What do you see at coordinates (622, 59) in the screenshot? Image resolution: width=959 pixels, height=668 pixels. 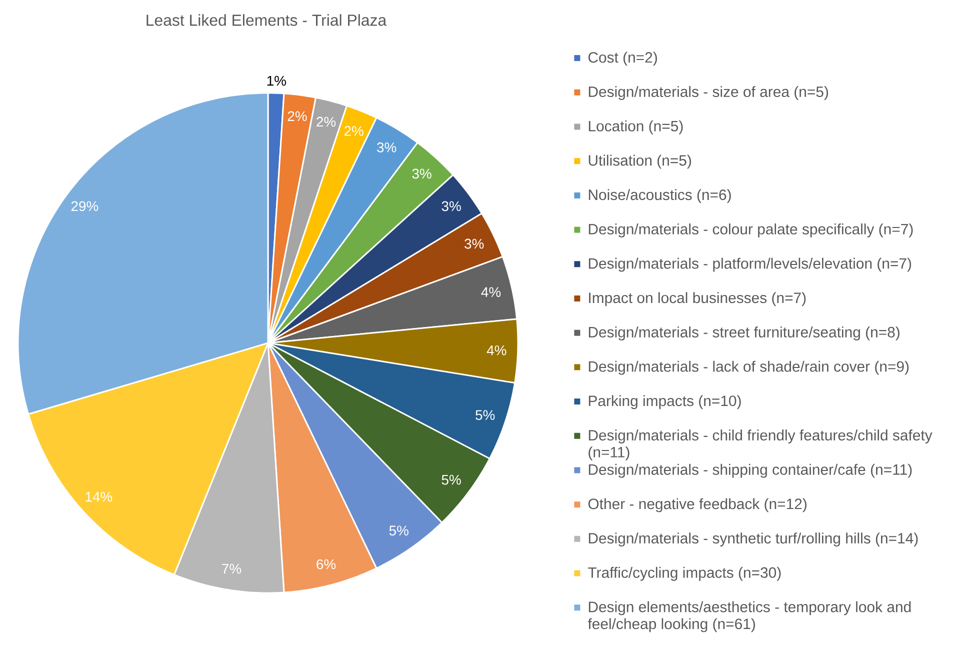 I see `legend-label: Cost (n=2)` at bounding box center [622, 59].